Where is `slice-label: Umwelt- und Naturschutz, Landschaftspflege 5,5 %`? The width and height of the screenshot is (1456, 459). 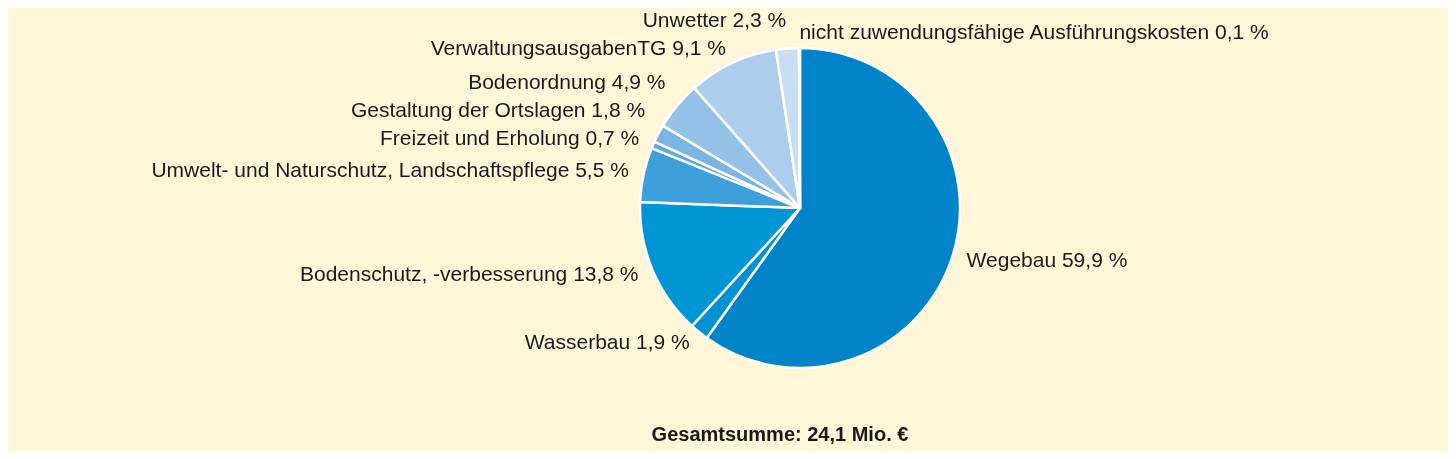 slice-label: Umwelt- und Naturschutz, Landschaftspflege 5,5 % is located at coordinates (390, 169).